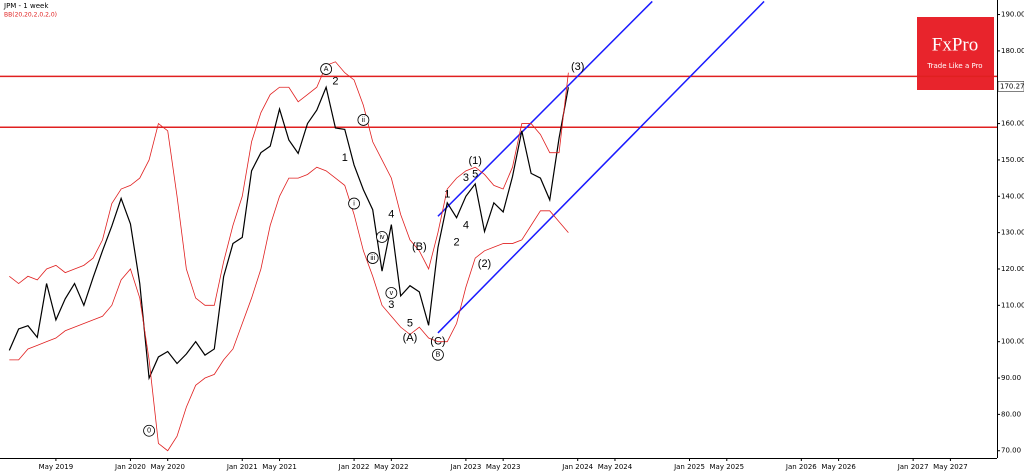  I want to click on y-tick-label: 190.00, so click(1012, 15).